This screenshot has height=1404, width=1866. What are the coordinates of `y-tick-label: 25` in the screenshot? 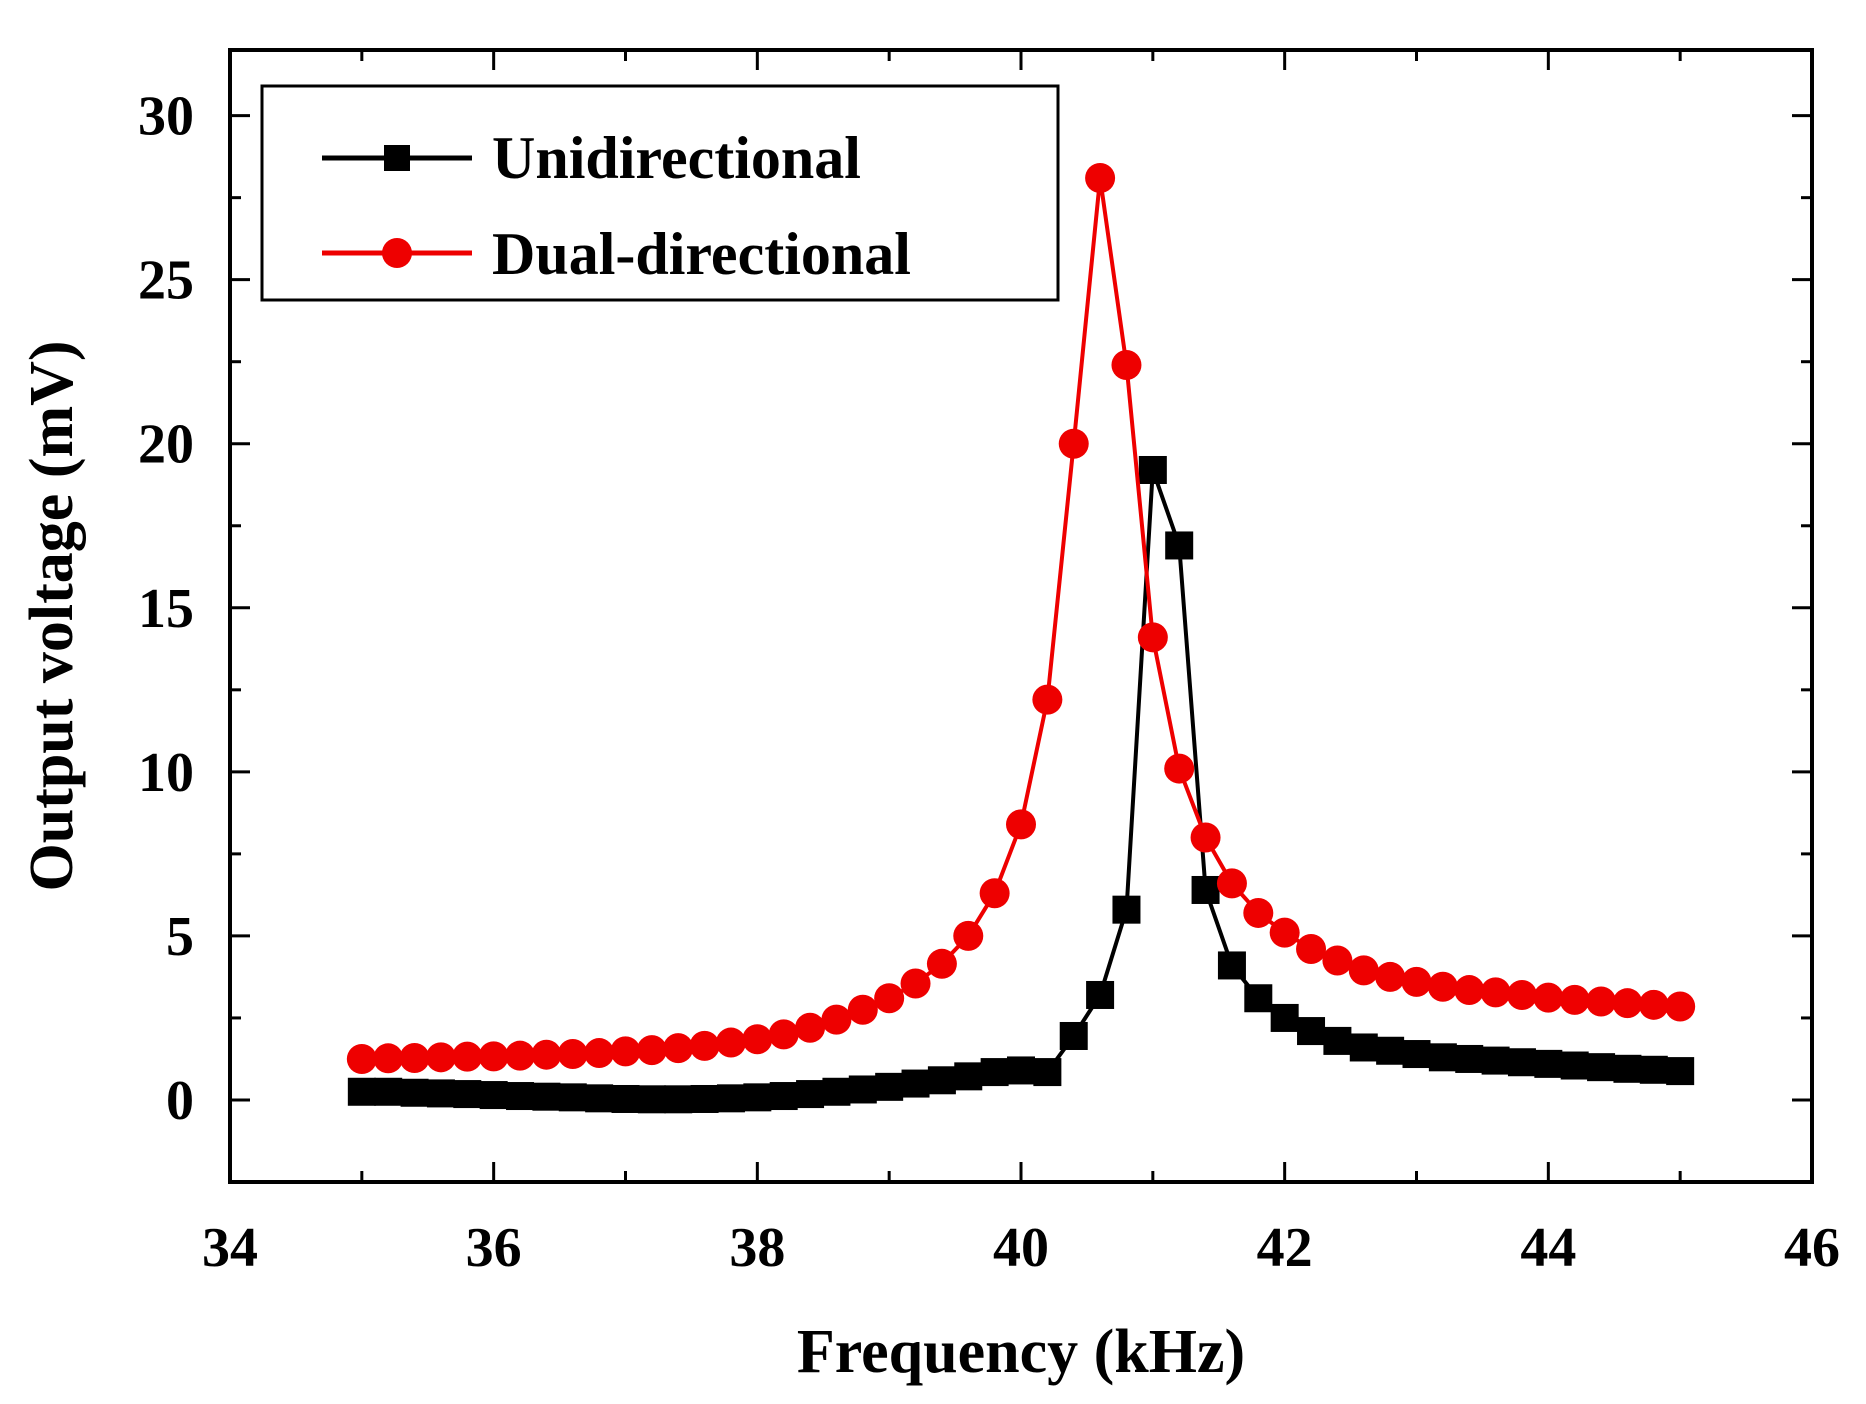 It's located at (166, 281).